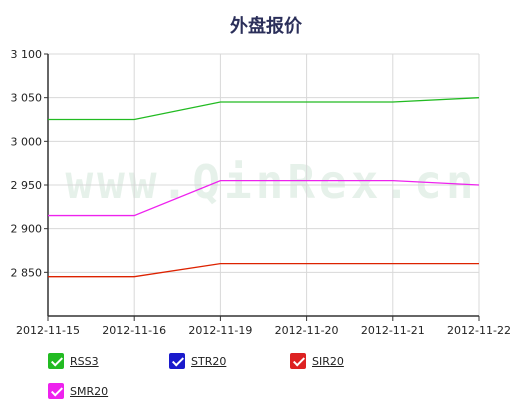  Describe the element at coordinates (328, 361) in the screenshot. I see `legend-label: SIR20` at that location.